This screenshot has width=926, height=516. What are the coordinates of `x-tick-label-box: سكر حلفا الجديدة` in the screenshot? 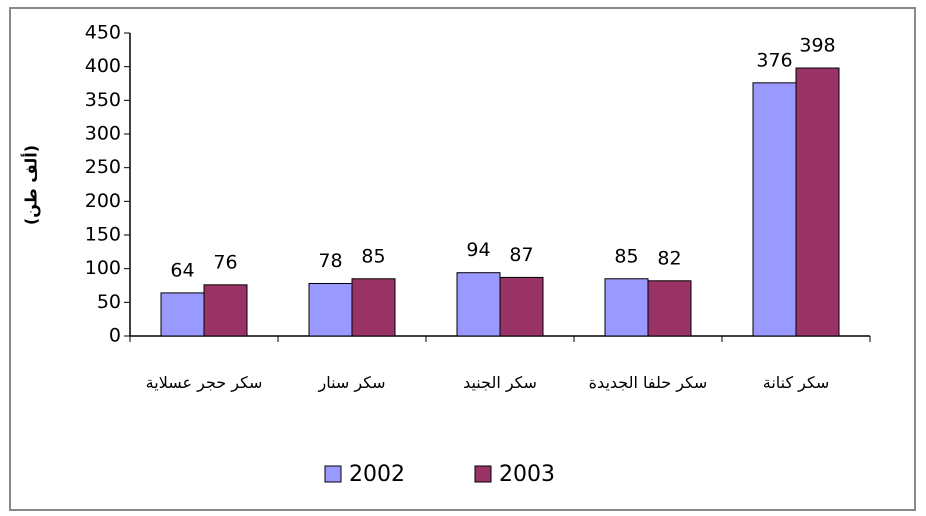 It's located at (648, 382).